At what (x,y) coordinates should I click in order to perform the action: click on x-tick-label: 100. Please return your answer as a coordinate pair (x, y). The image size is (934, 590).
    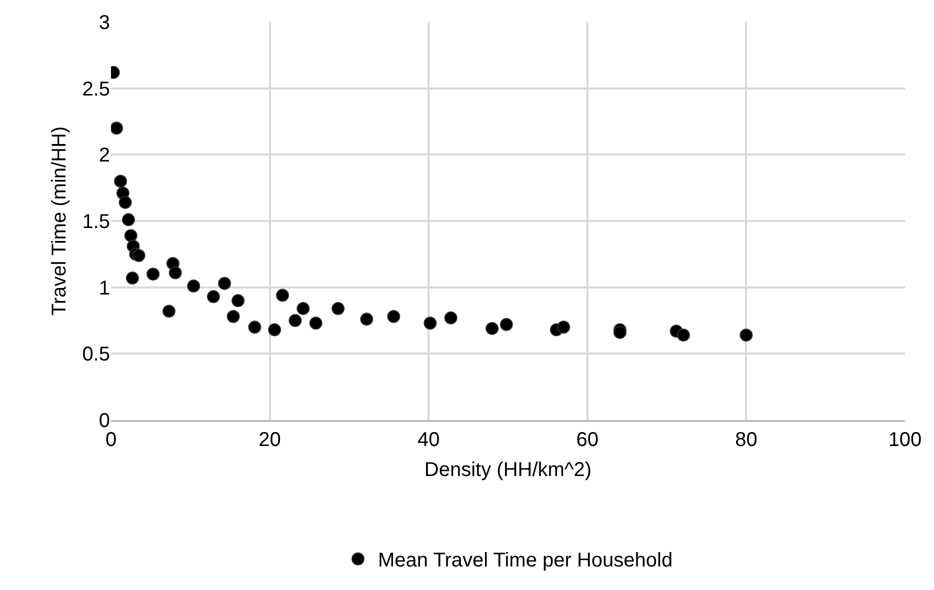
    Looking at the image, I should click on (905, 440).